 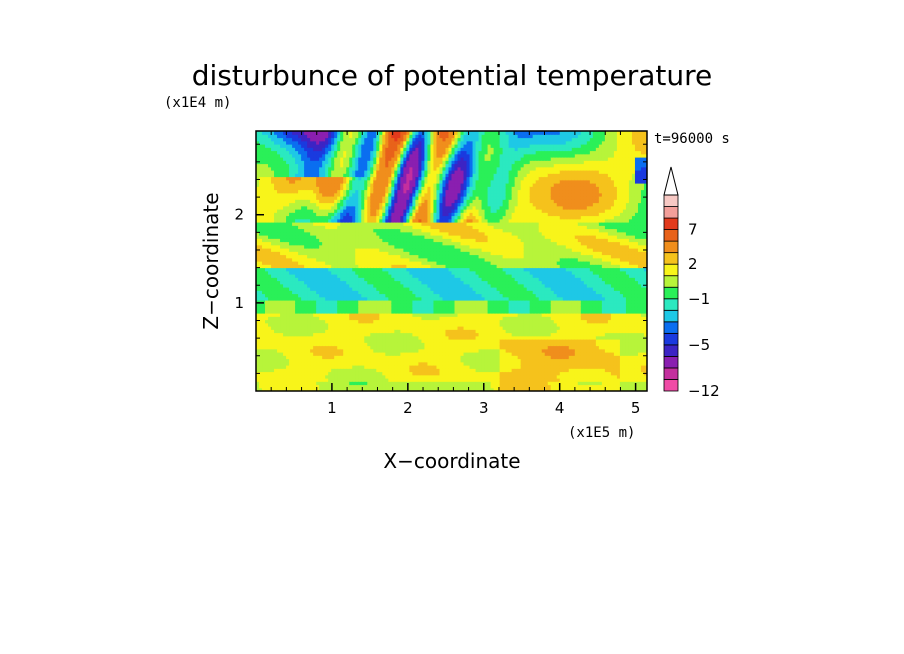 What do you see at coordinates (704, 391) in the screenshot?
I see `colorbar-tick-label: −12` at bounding box center [704, 391].